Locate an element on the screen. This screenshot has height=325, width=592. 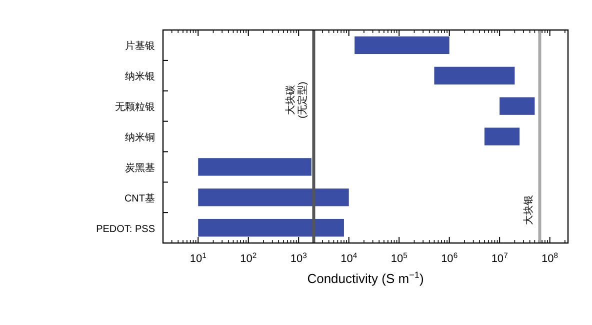
x-axis-title: Conductivity (S m$^{−1}$) is located at coordinates (365, 278).